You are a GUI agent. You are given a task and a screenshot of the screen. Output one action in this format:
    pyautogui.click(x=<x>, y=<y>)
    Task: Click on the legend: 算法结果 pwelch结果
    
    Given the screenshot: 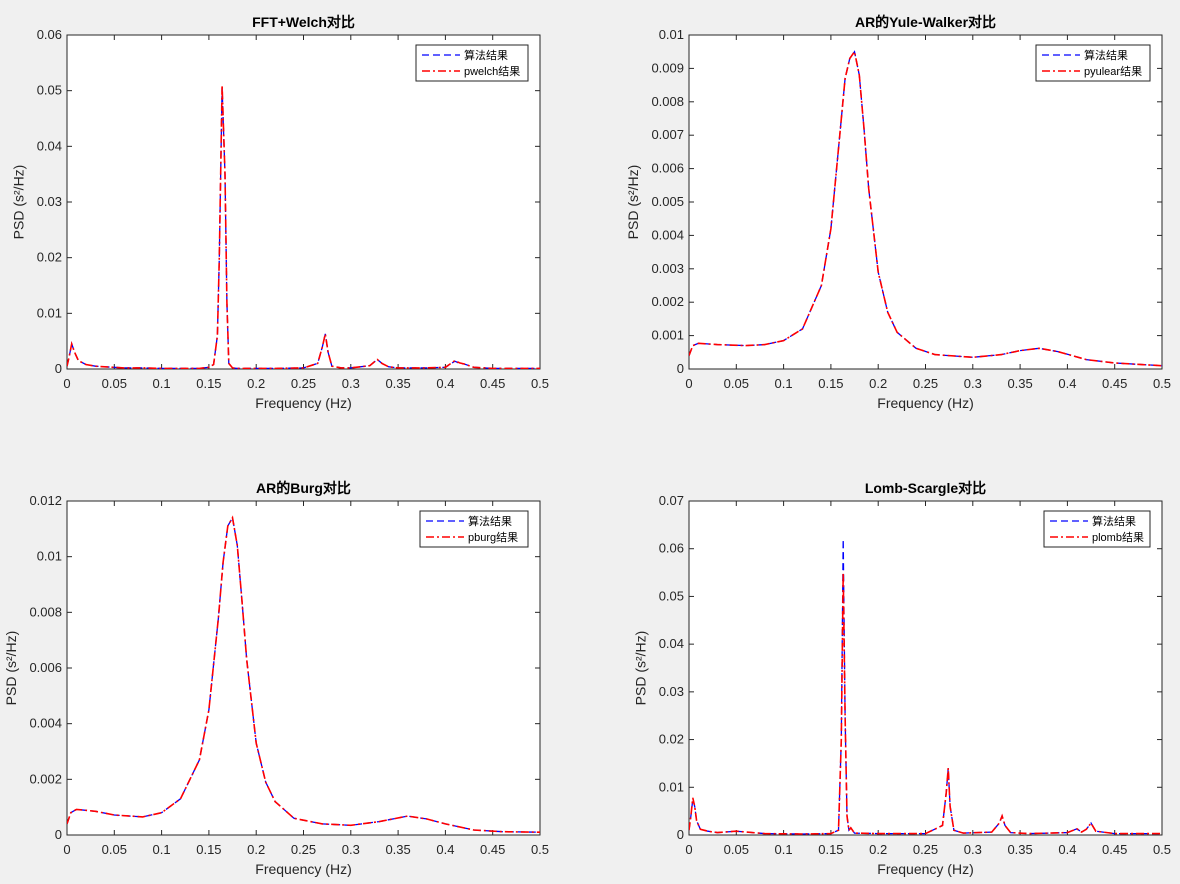 What is the action you would take?
    pyautogui.click(x=472, y=63)
    